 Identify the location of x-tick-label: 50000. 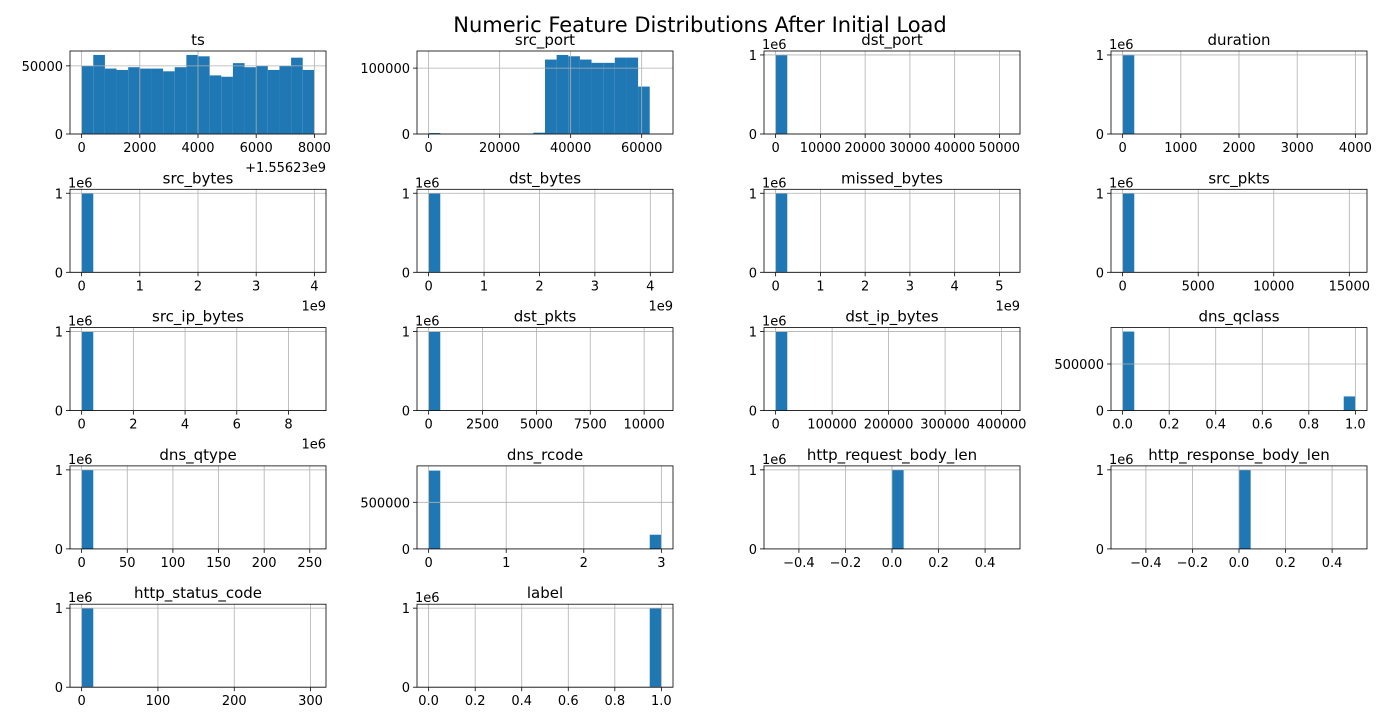
(999, 148).